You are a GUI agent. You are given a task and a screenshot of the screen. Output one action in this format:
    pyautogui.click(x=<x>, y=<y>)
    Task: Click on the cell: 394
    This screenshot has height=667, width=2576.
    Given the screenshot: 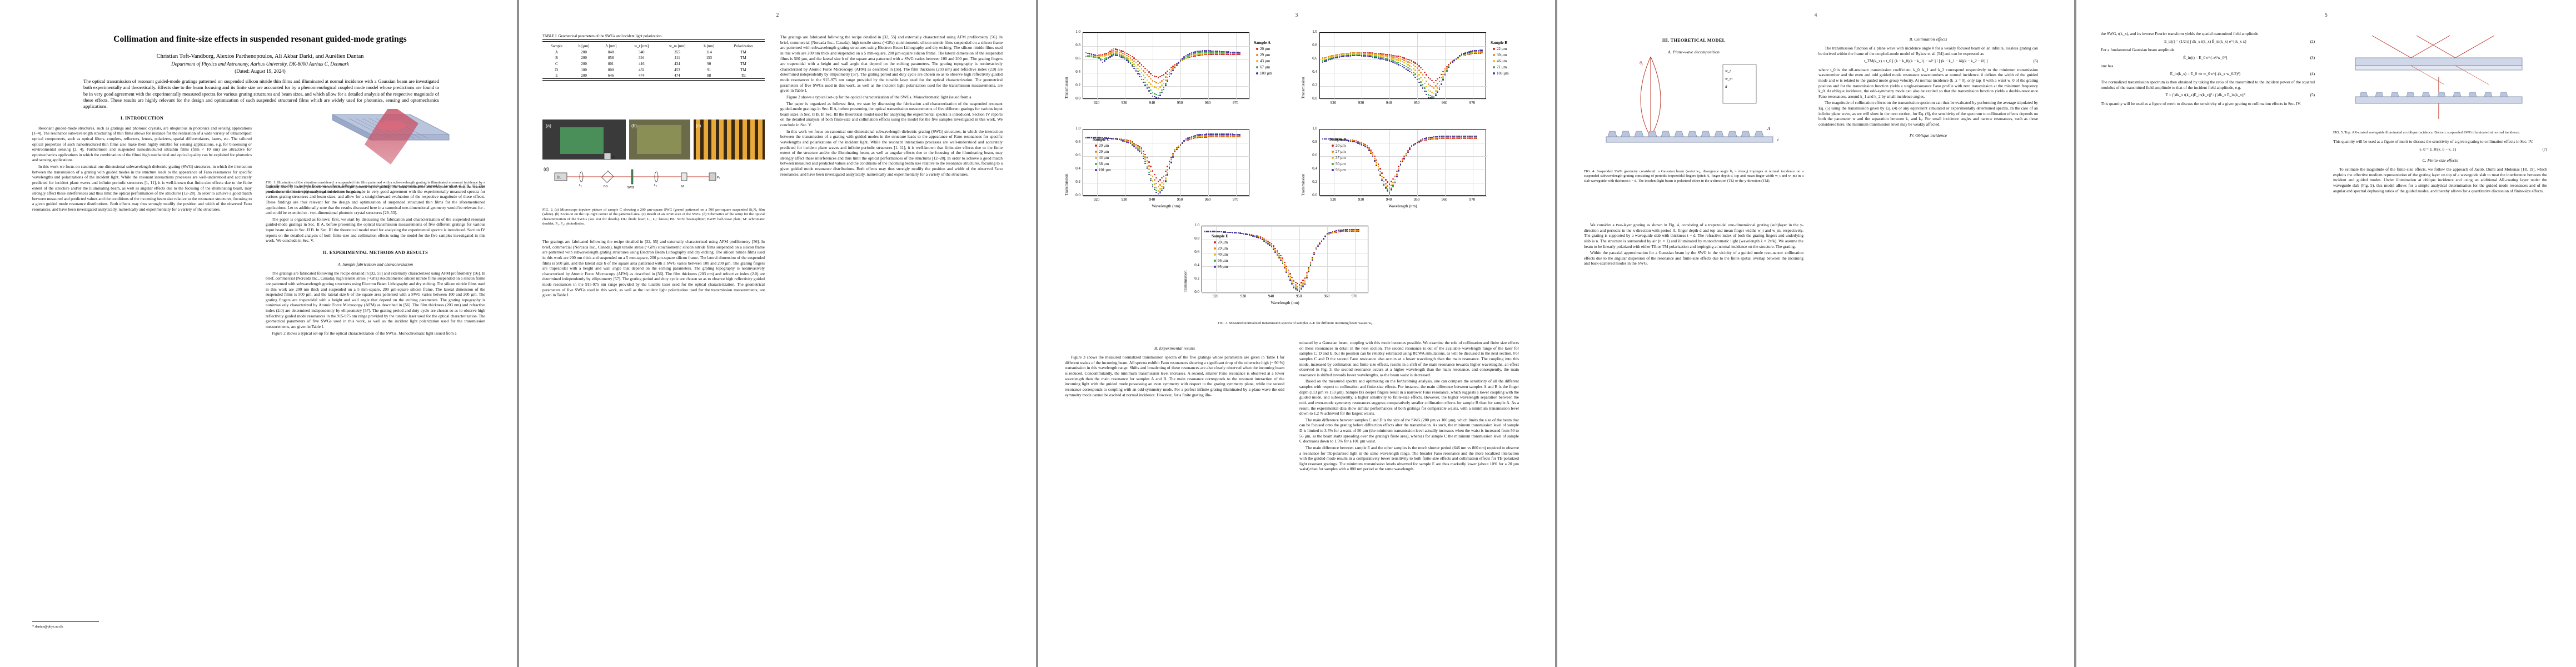 What is the action you would take?
    pyautogui.click(x=641, y=58)
    